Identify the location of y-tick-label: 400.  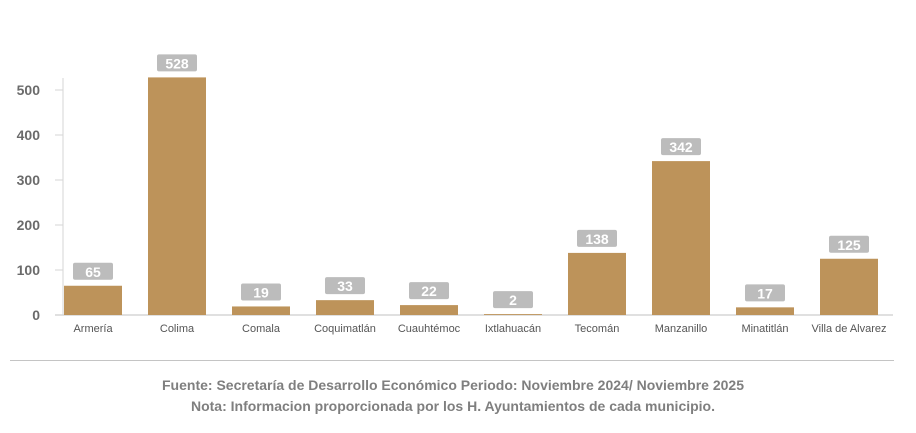
(29, 135).